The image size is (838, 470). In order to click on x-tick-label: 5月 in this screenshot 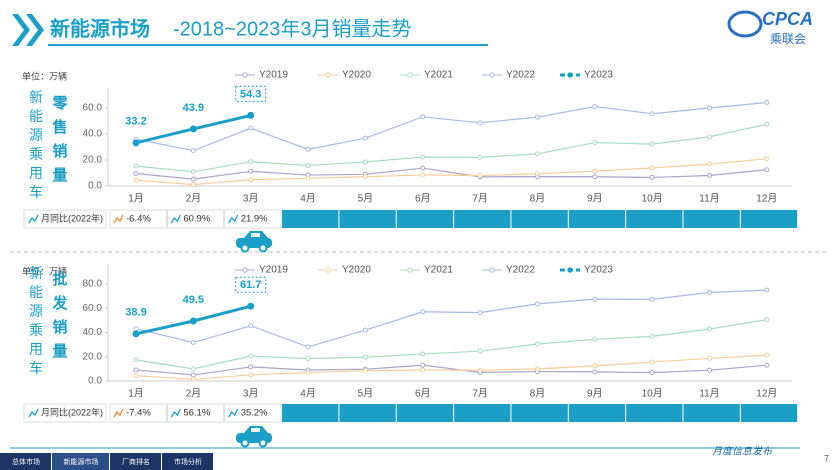, I will do `click(366, 199)`.